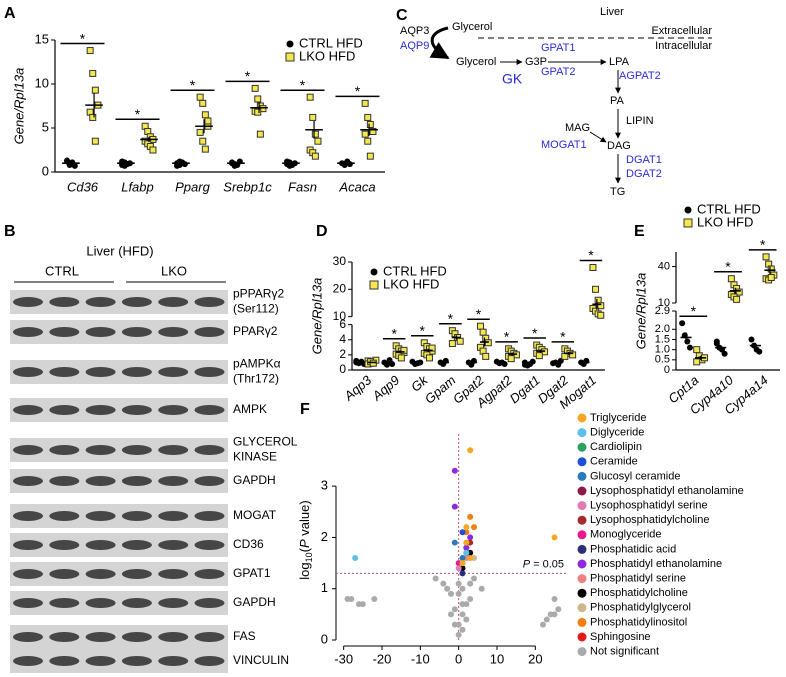  What do you see at coordinates (639, 593) in the screenshot?
I see `legend-label: Phosphatidylcholine` at bounding box center [639, 593].